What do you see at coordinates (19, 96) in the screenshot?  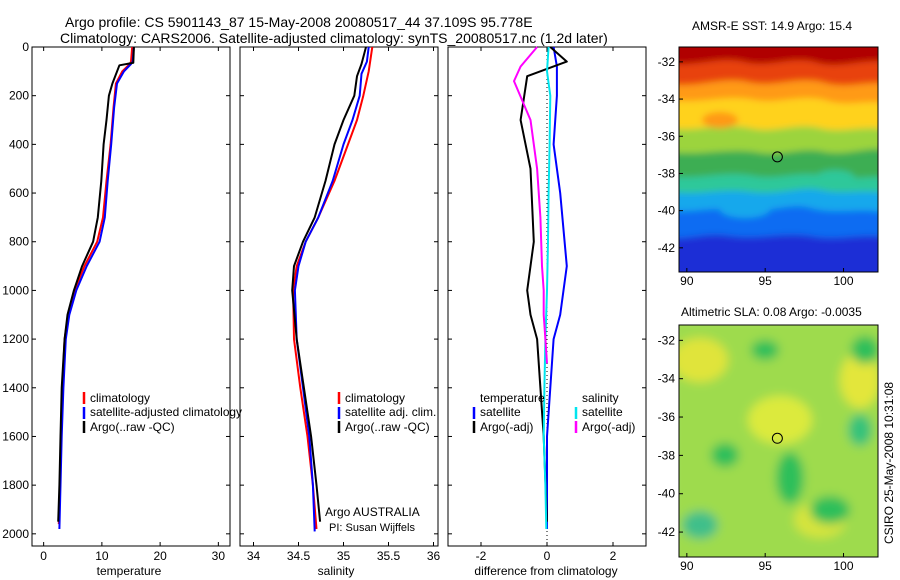 I see `y-tick-label: 200` at bounding box center [19, 96].